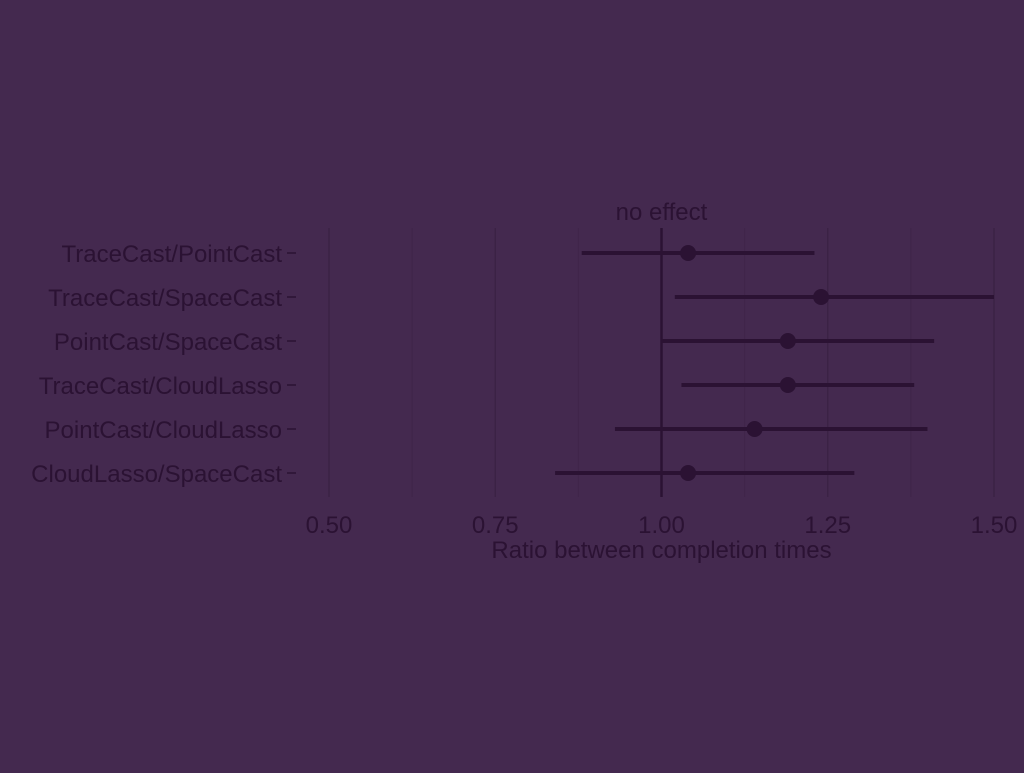  I want to click on y-axis-label: CloudLasso/SpaceCast, so click(156, 474).